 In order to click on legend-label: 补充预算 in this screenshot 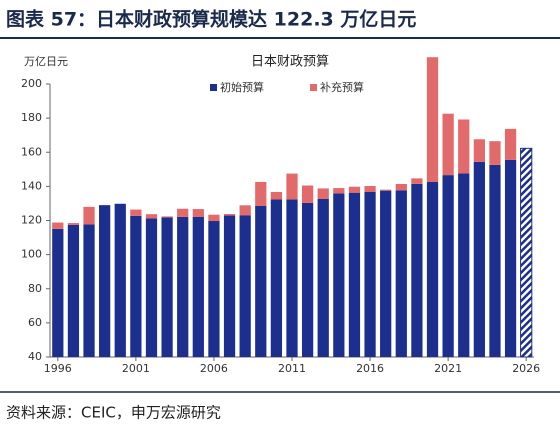, I will do `click(342, 87)`.